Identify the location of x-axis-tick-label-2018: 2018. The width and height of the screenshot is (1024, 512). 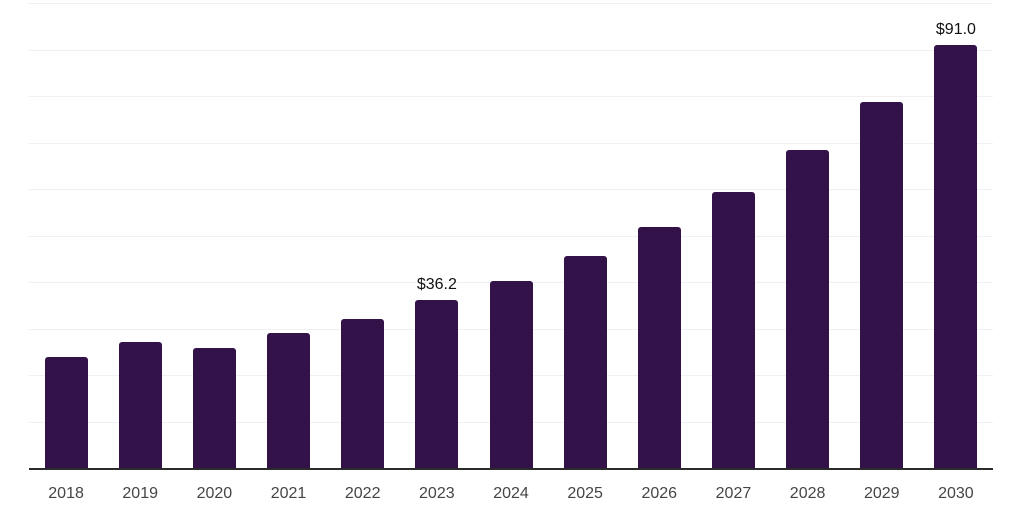
(66, 493).